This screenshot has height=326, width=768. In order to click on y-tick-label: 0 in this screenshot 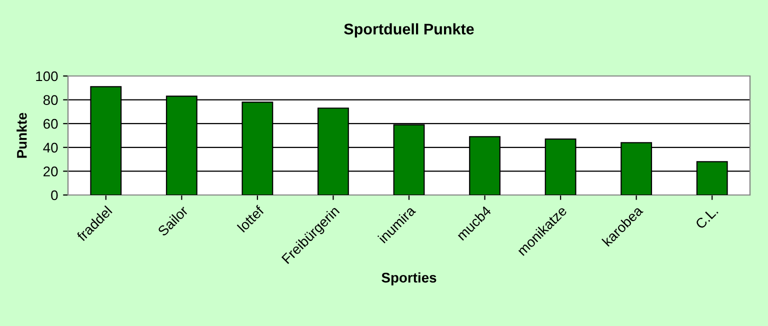, I will do `click(54, 195)`.